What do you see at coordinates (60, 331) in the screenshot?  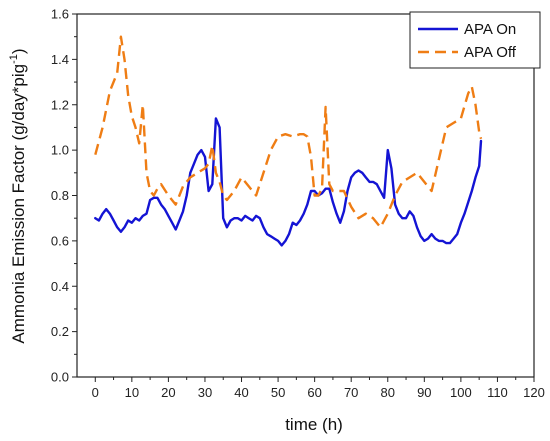 I see `y-tick-label: 0.2` at bounding box center [60, 331].